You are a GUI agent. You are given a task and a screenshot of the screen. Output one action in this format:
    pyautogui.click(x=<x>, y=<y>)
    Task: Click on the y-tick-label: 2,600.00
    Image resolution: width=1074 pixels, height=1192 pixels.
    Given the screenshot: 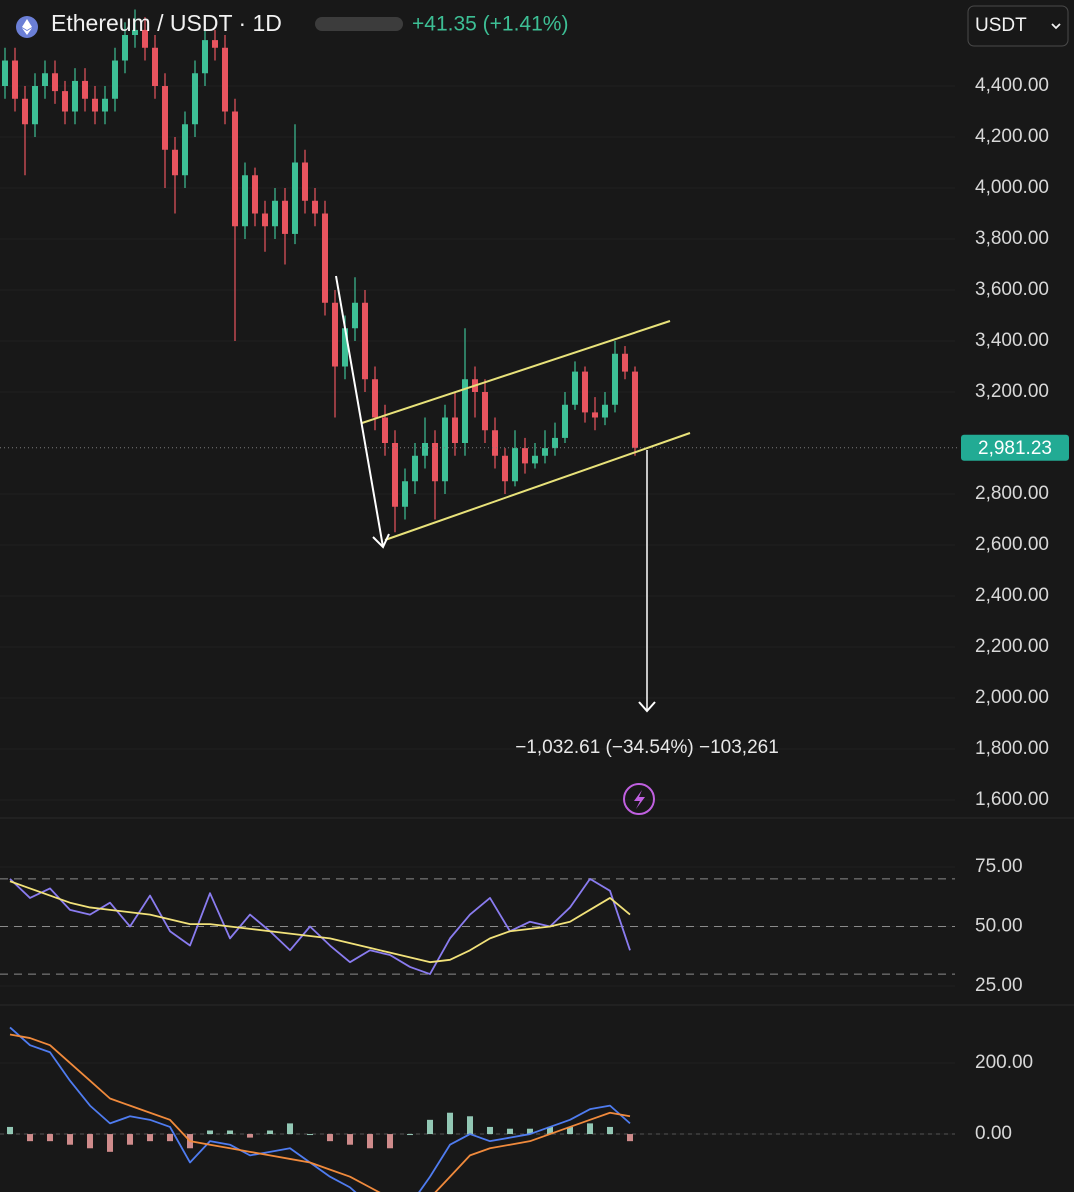 What is the action you would take?
    pyautogui.click(x=1012, y=544)
    